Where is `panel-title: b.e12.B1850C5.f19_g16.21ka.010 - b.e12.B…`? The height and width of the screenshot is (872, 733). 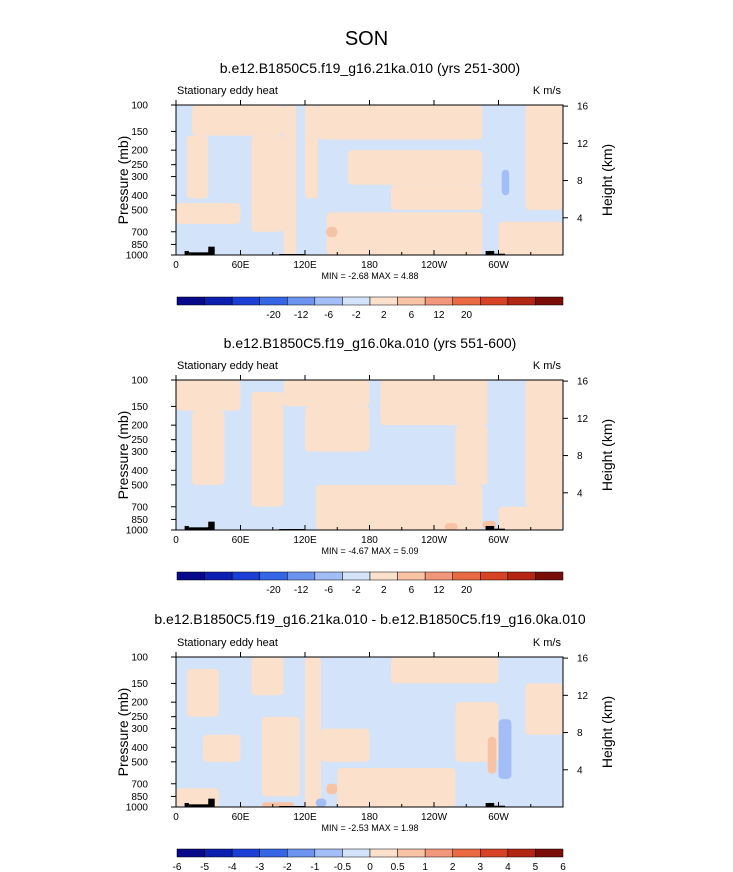 panel-title: b.e12.B1850C5.f19_g16.21ka.010 - b.e12.B… is located at coordinates (369, 619).